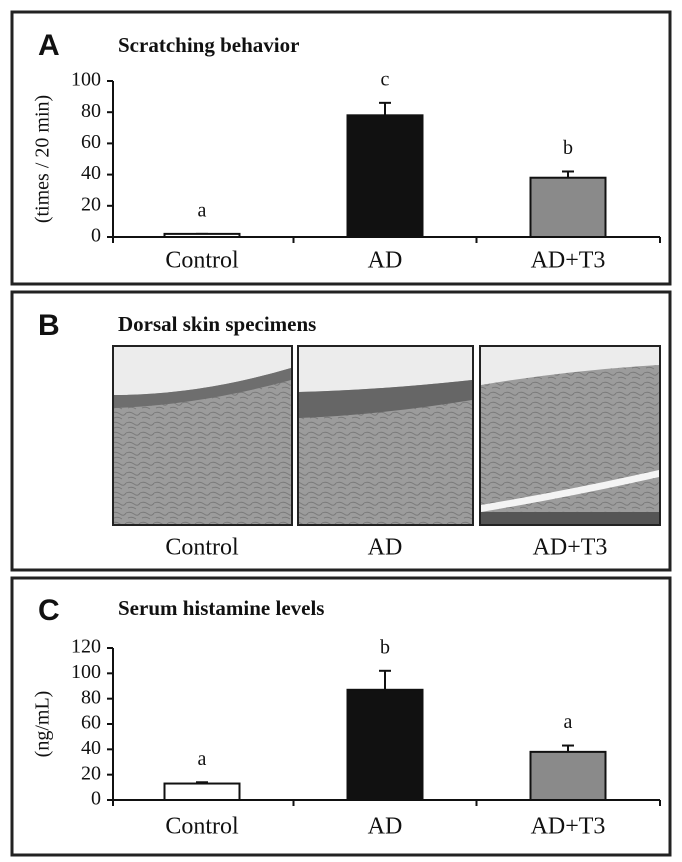 The height and width of the screenshot is (862, 682). Describe the element at coordinates (385, 79) in the screenshot. I see `significance-label: c` at that location.